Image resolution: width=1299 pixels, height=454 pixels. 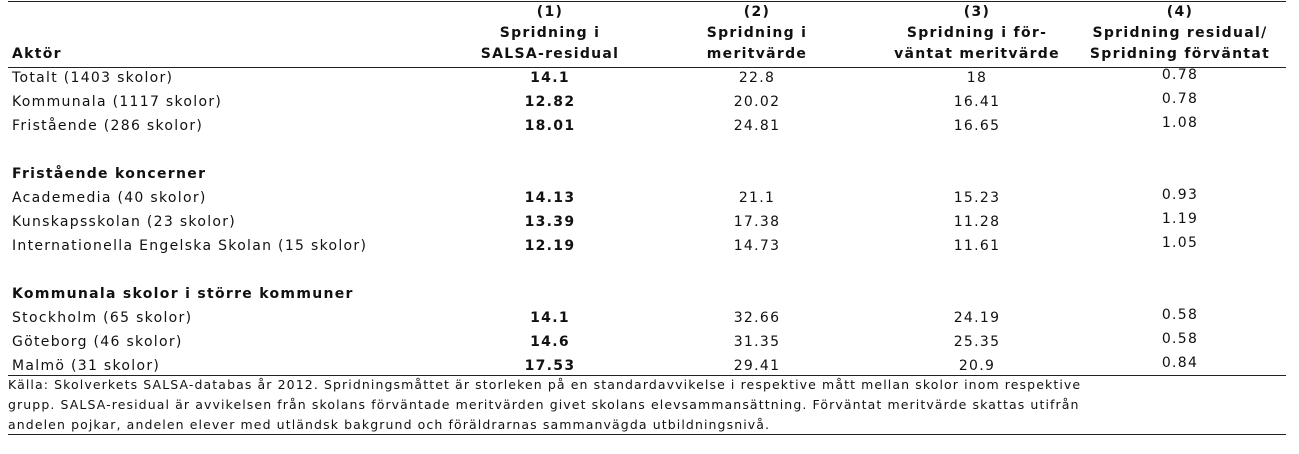 What do you see at coordinates (1180, 123) in the screenshot?
I see `cell-value: 1.08` at bounding box center [1180, 123].